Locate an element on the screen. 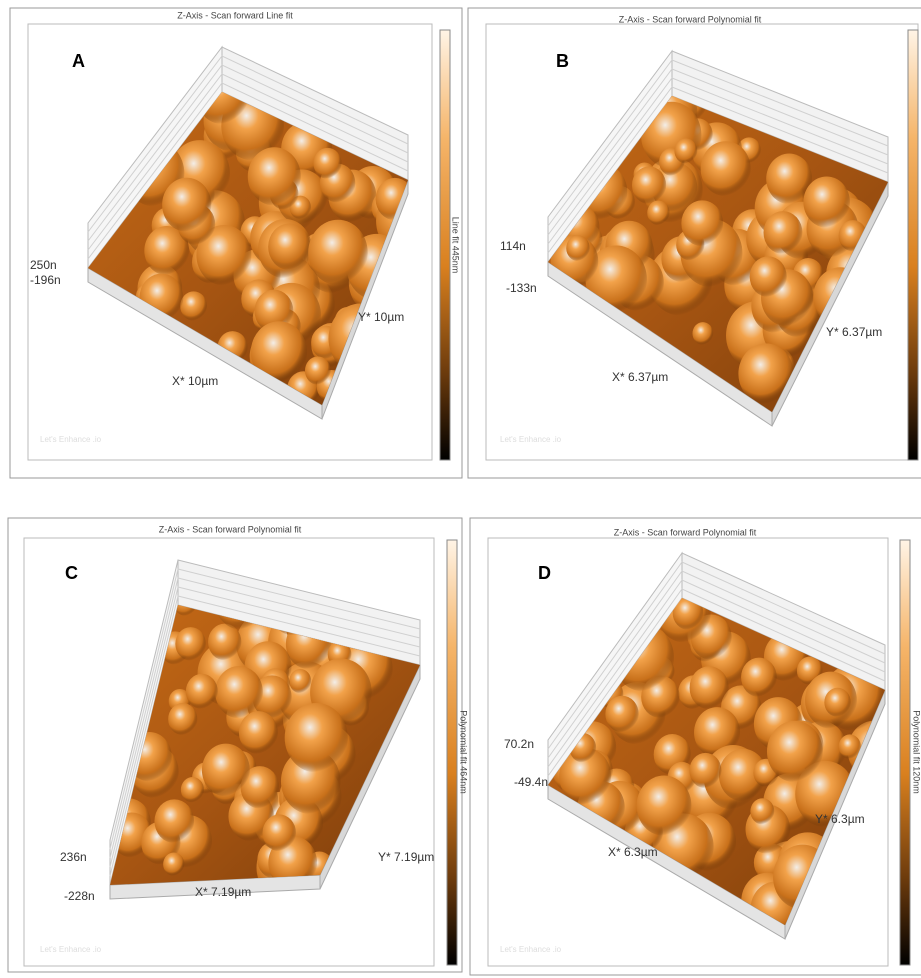  z-min-label: -133n is located at coordinates (521, 288).